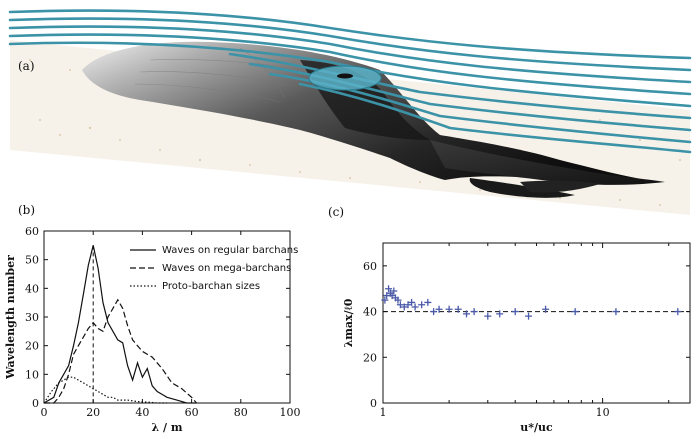 The height and width of the screenshot is (436, 700). I want to click on probe-disc, so click(345, 78).